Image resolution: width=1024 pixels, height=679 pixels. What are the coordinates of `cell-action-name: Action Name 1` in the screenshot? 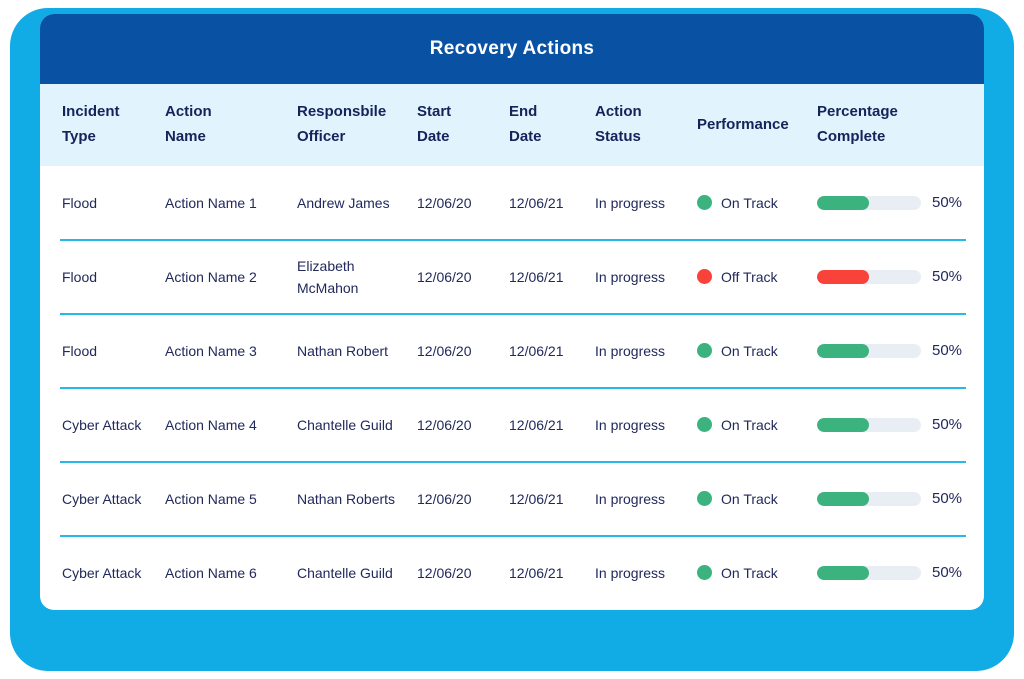 It's located at (211, 202).